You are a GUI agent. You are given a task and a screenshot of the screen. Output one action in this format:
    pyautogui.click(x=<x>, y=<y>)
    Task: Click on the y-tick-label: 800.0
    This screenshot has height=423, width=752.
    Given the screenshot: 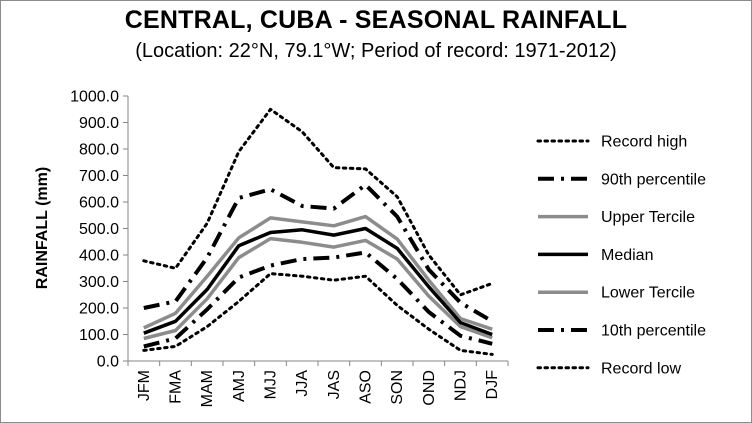 What is the action you would take?
    pyautogui.click(x=99, y=150)
    